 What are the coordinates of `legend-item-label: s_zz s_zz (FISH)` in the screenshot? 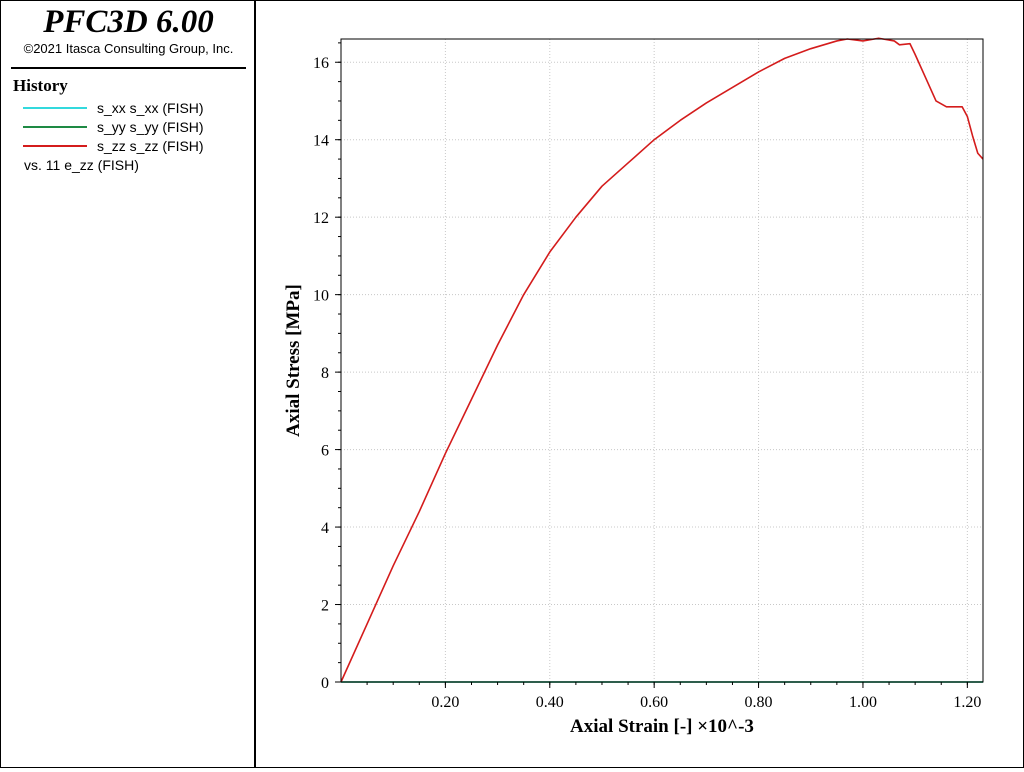 It's located at (150, 146).